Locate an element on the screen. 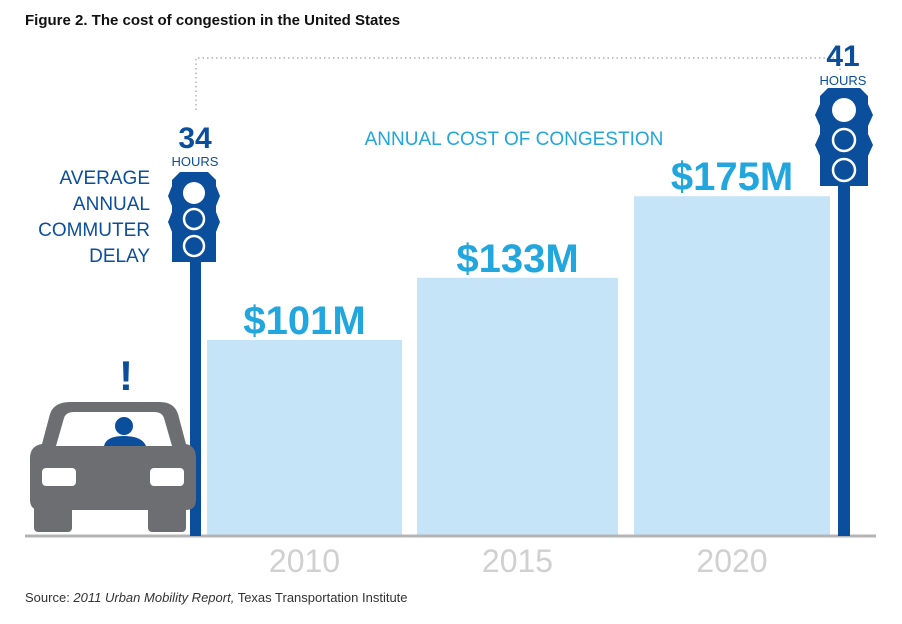 The image size is (902, 624). delay-connector-line is located at coordinates (518, 83).